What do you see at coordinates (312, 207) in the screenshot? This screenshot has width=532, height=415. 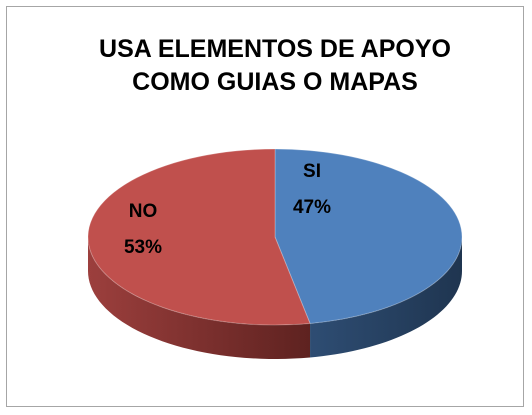 I see `slice-value: 47%` at bounding box center [312, 207].